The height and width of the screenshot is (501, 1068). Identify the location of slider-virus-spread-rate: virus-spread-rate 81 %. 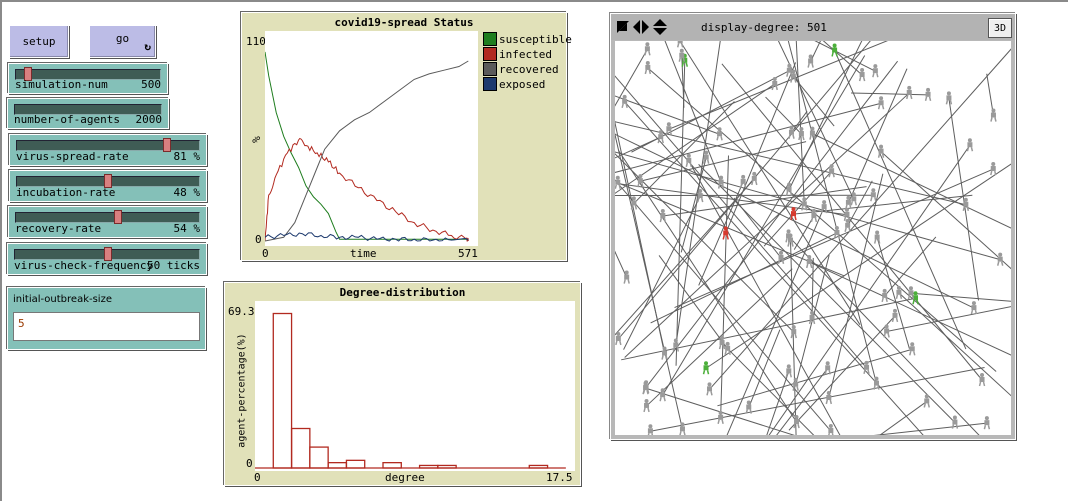
(108, 150).